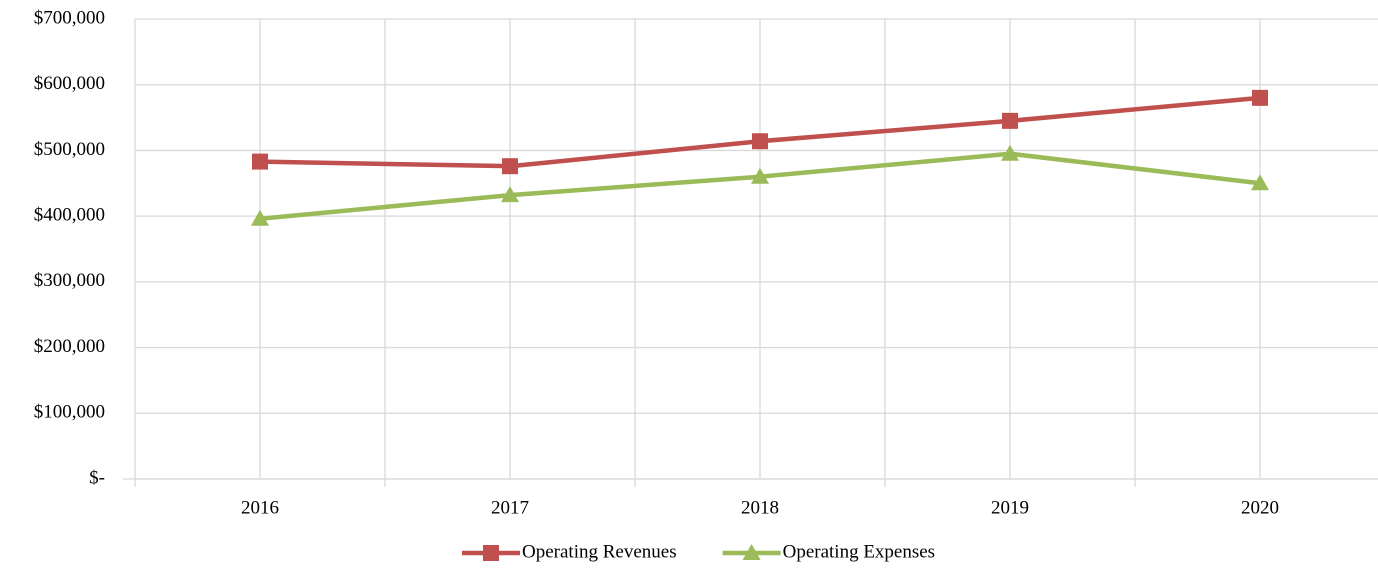  Describe the element at coordinates (69, 412) in the screenshot. I see `y-tick-label: $100,000` at that location.